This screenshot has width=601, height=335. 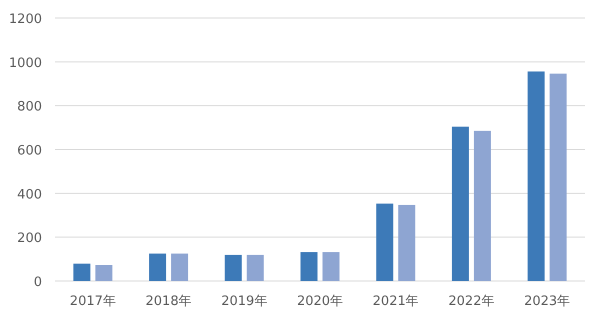 What do you see at coordinates (38, 282) in the screenshot?
I see `y-tick-label: 0` at bounding box center [38, 282].